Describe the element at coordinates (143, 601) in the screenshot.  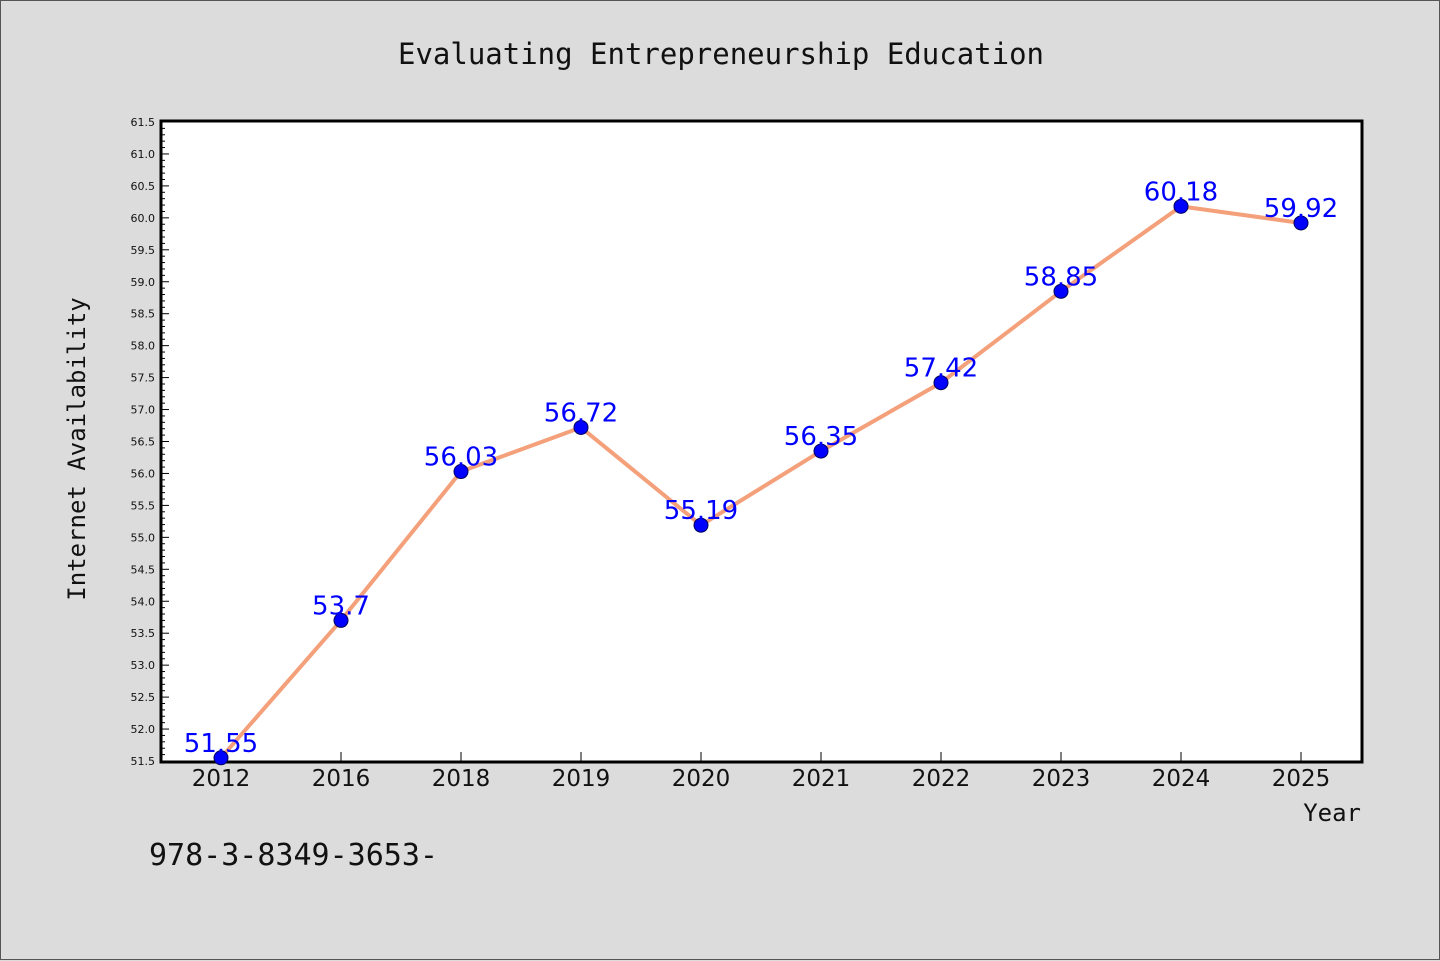
I see `y-tick-label: 54.0` at that location.